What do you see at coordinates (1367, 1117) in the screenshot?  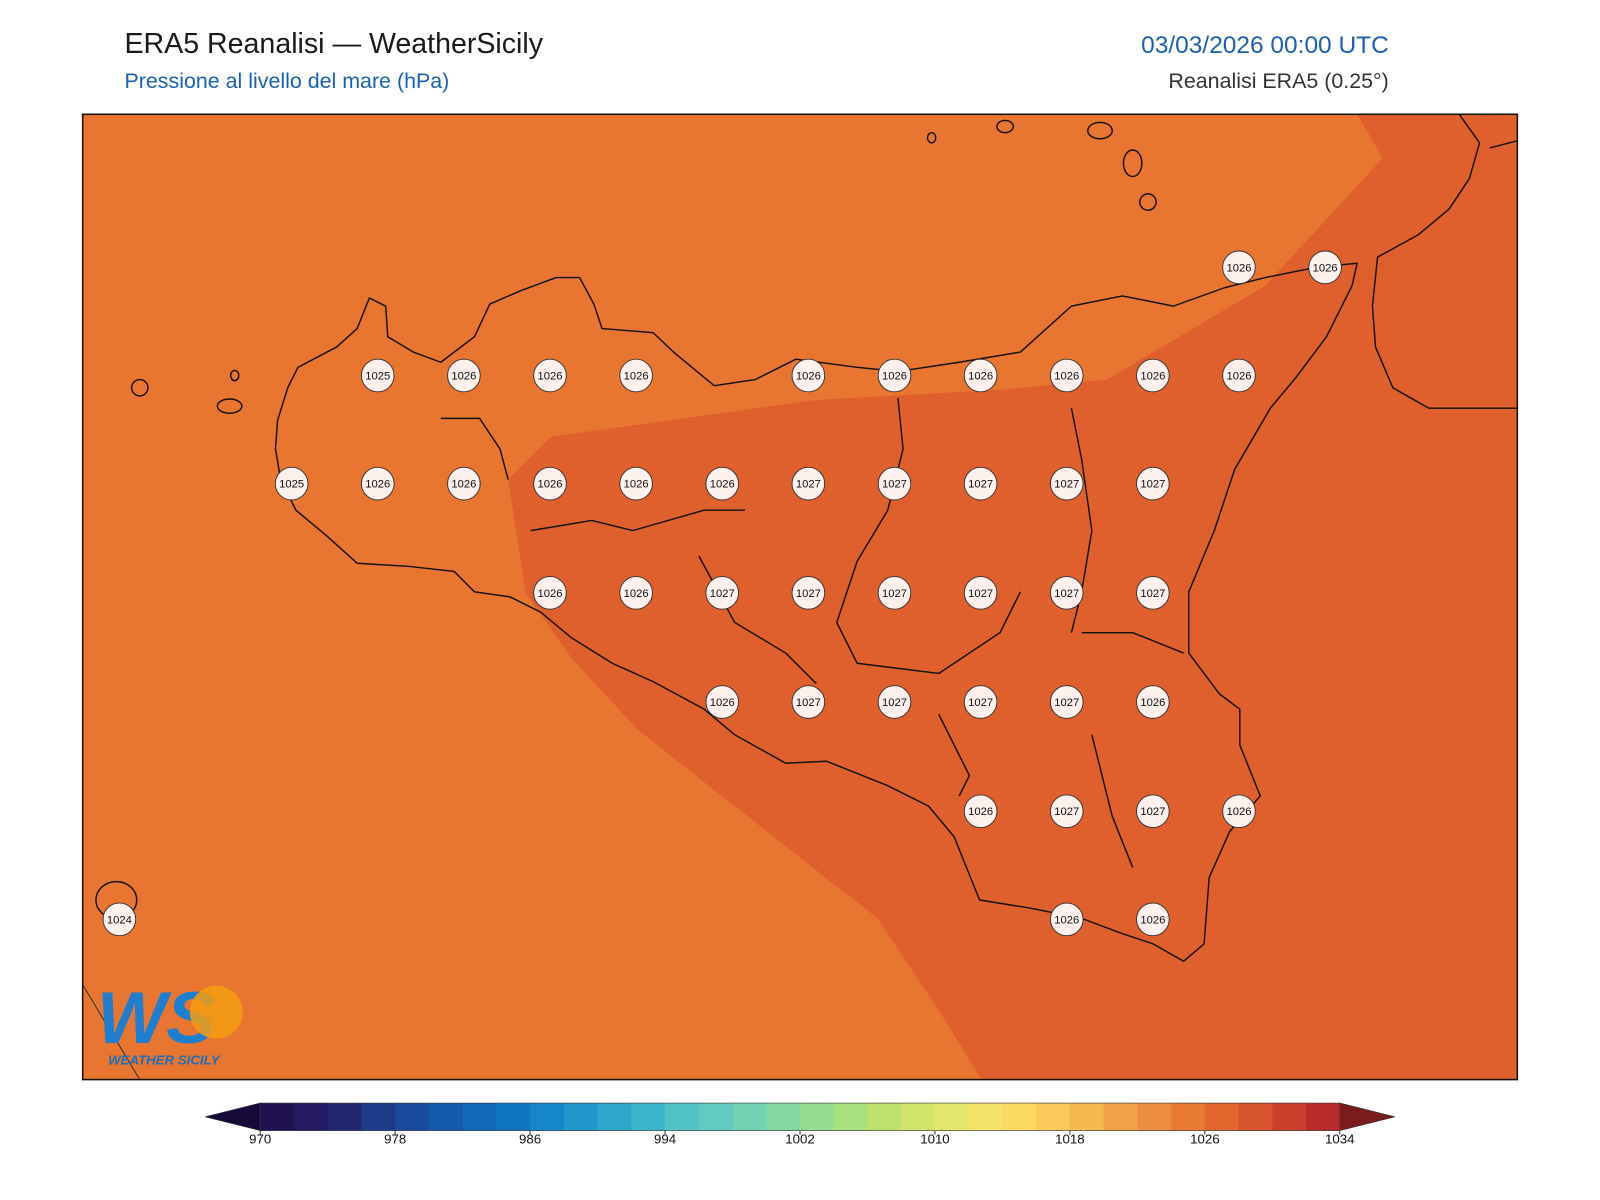 I see `colorbar-over` at bounding box center [1367, 1117].